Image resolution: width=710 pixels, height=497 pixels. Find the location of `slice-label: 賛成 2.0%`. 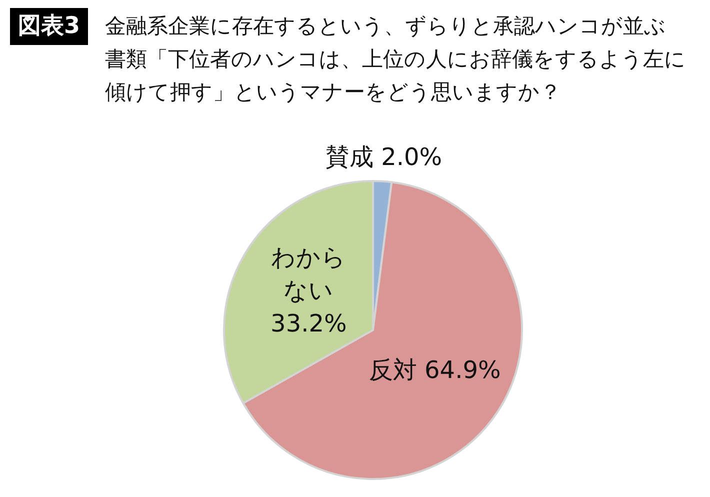

slice-label: 賛成 2.0% is located at coordinates (383, 157).